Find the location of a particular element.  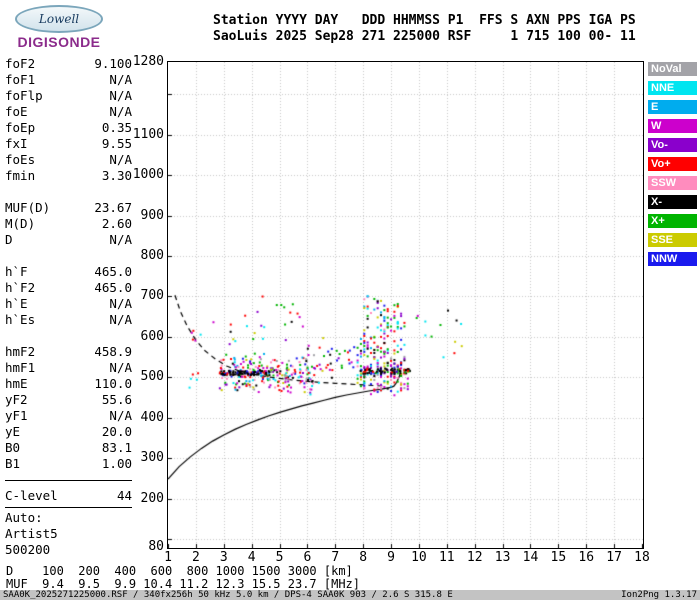

param-row: h`F2 465.0 is located at coordinates (68, 288).